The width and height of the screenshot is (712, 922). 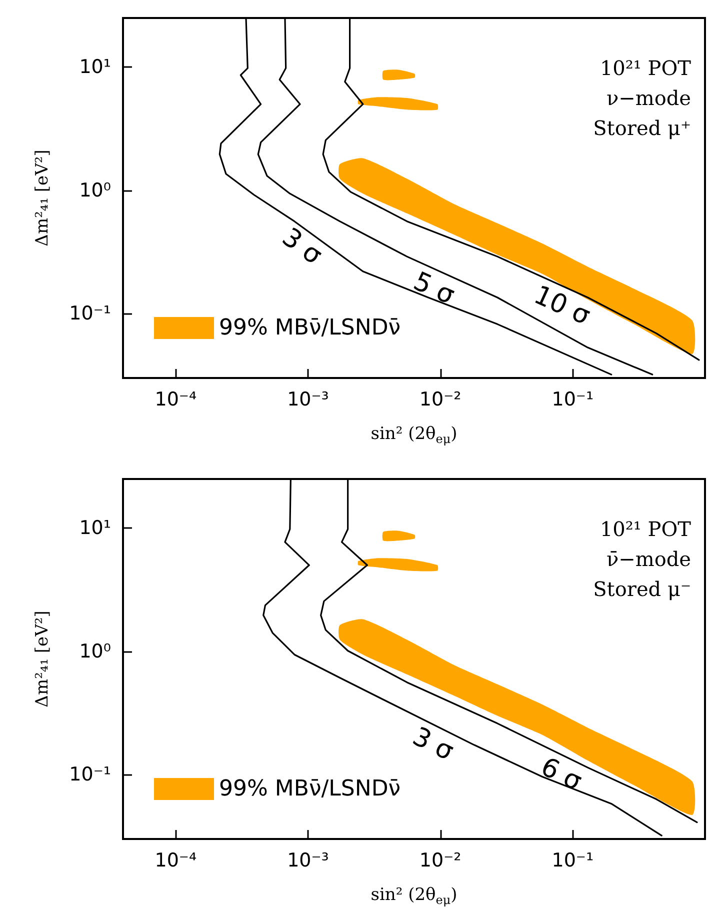 I want to click on annotation: ν−mode, so click(x=648, y=98).